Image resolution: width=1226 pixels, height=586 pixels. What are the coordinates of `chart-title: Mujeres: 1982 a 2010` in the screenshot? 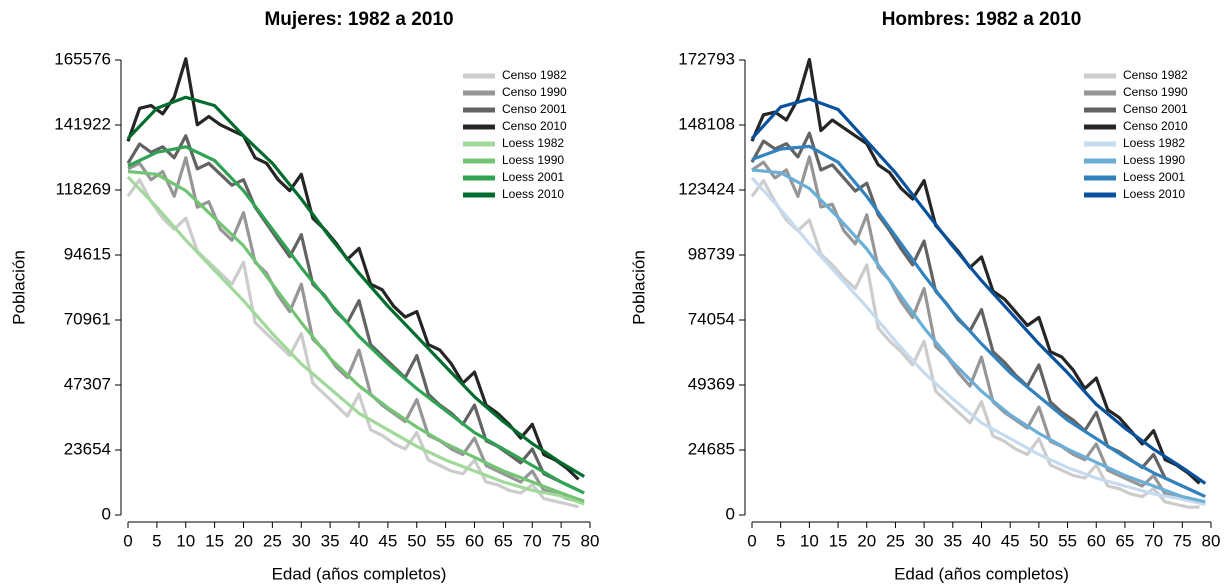 It's located at (358, 19).